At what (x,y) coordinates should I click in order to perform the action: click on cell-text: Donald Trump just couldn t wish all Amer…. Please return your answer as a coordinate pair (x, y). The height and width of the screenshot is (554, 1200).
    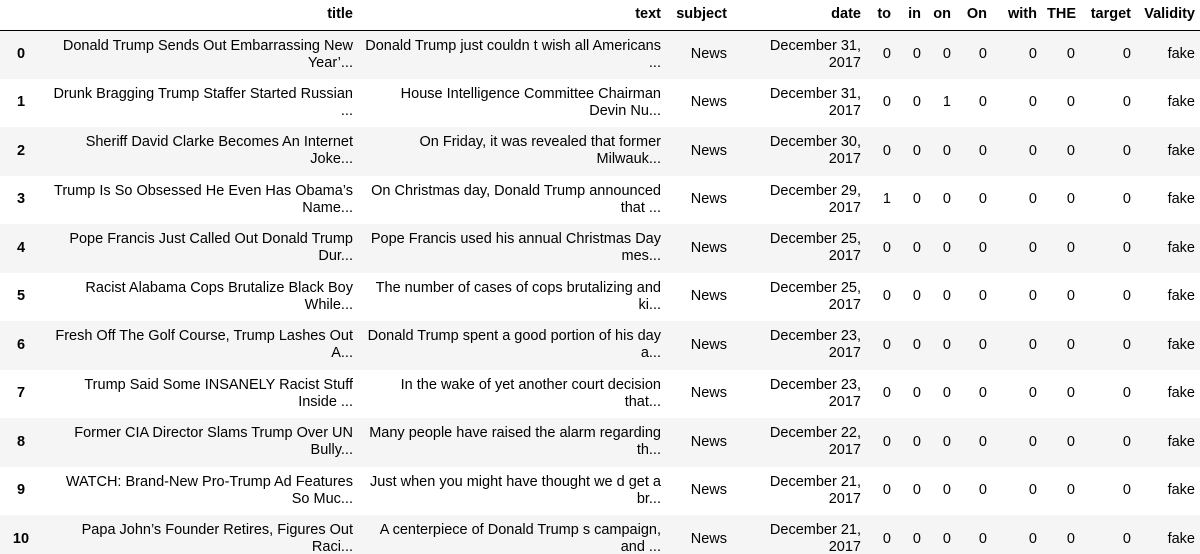
    Looking at the image, I should click on (513, 54).